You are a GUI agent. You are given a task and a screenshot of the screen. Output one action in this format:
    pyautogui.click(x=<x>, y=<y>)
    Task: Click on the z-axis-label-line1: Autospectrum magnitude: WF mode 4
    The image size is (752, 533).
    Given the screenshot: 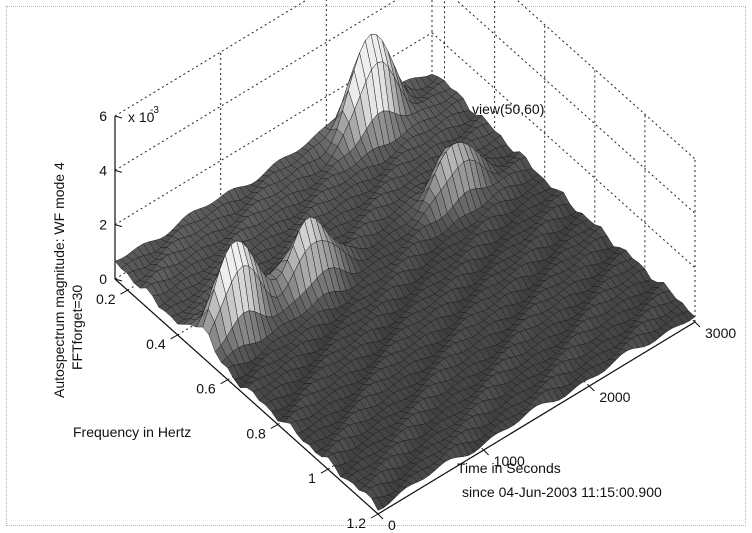 What is the action you would take?
    pyautogui.click(x=59, y=280)
    